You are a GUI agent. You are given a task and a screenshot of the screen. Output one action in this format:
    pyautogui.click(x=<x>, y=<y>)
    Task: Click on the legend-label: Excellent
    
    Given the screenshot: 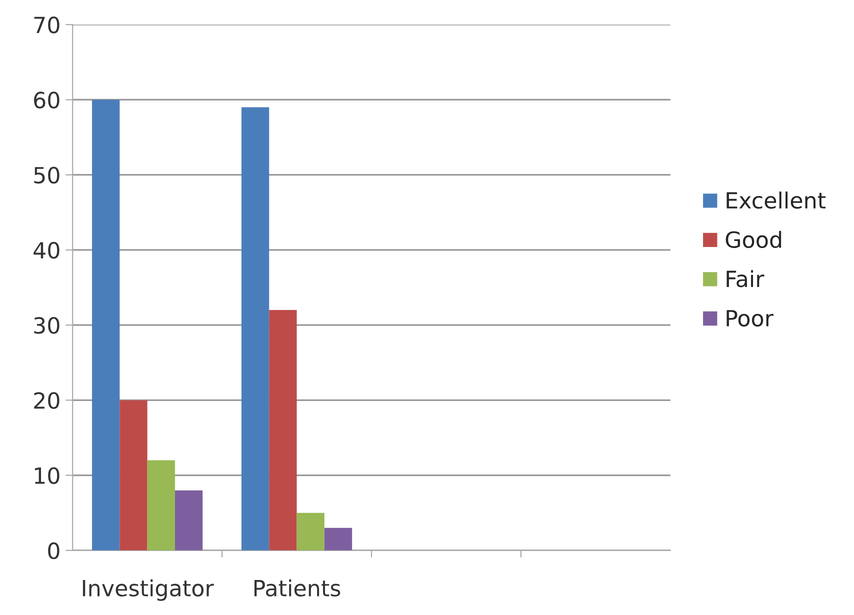 What is the action you would take?
    pyautogui.click(x=776, y=200)
    